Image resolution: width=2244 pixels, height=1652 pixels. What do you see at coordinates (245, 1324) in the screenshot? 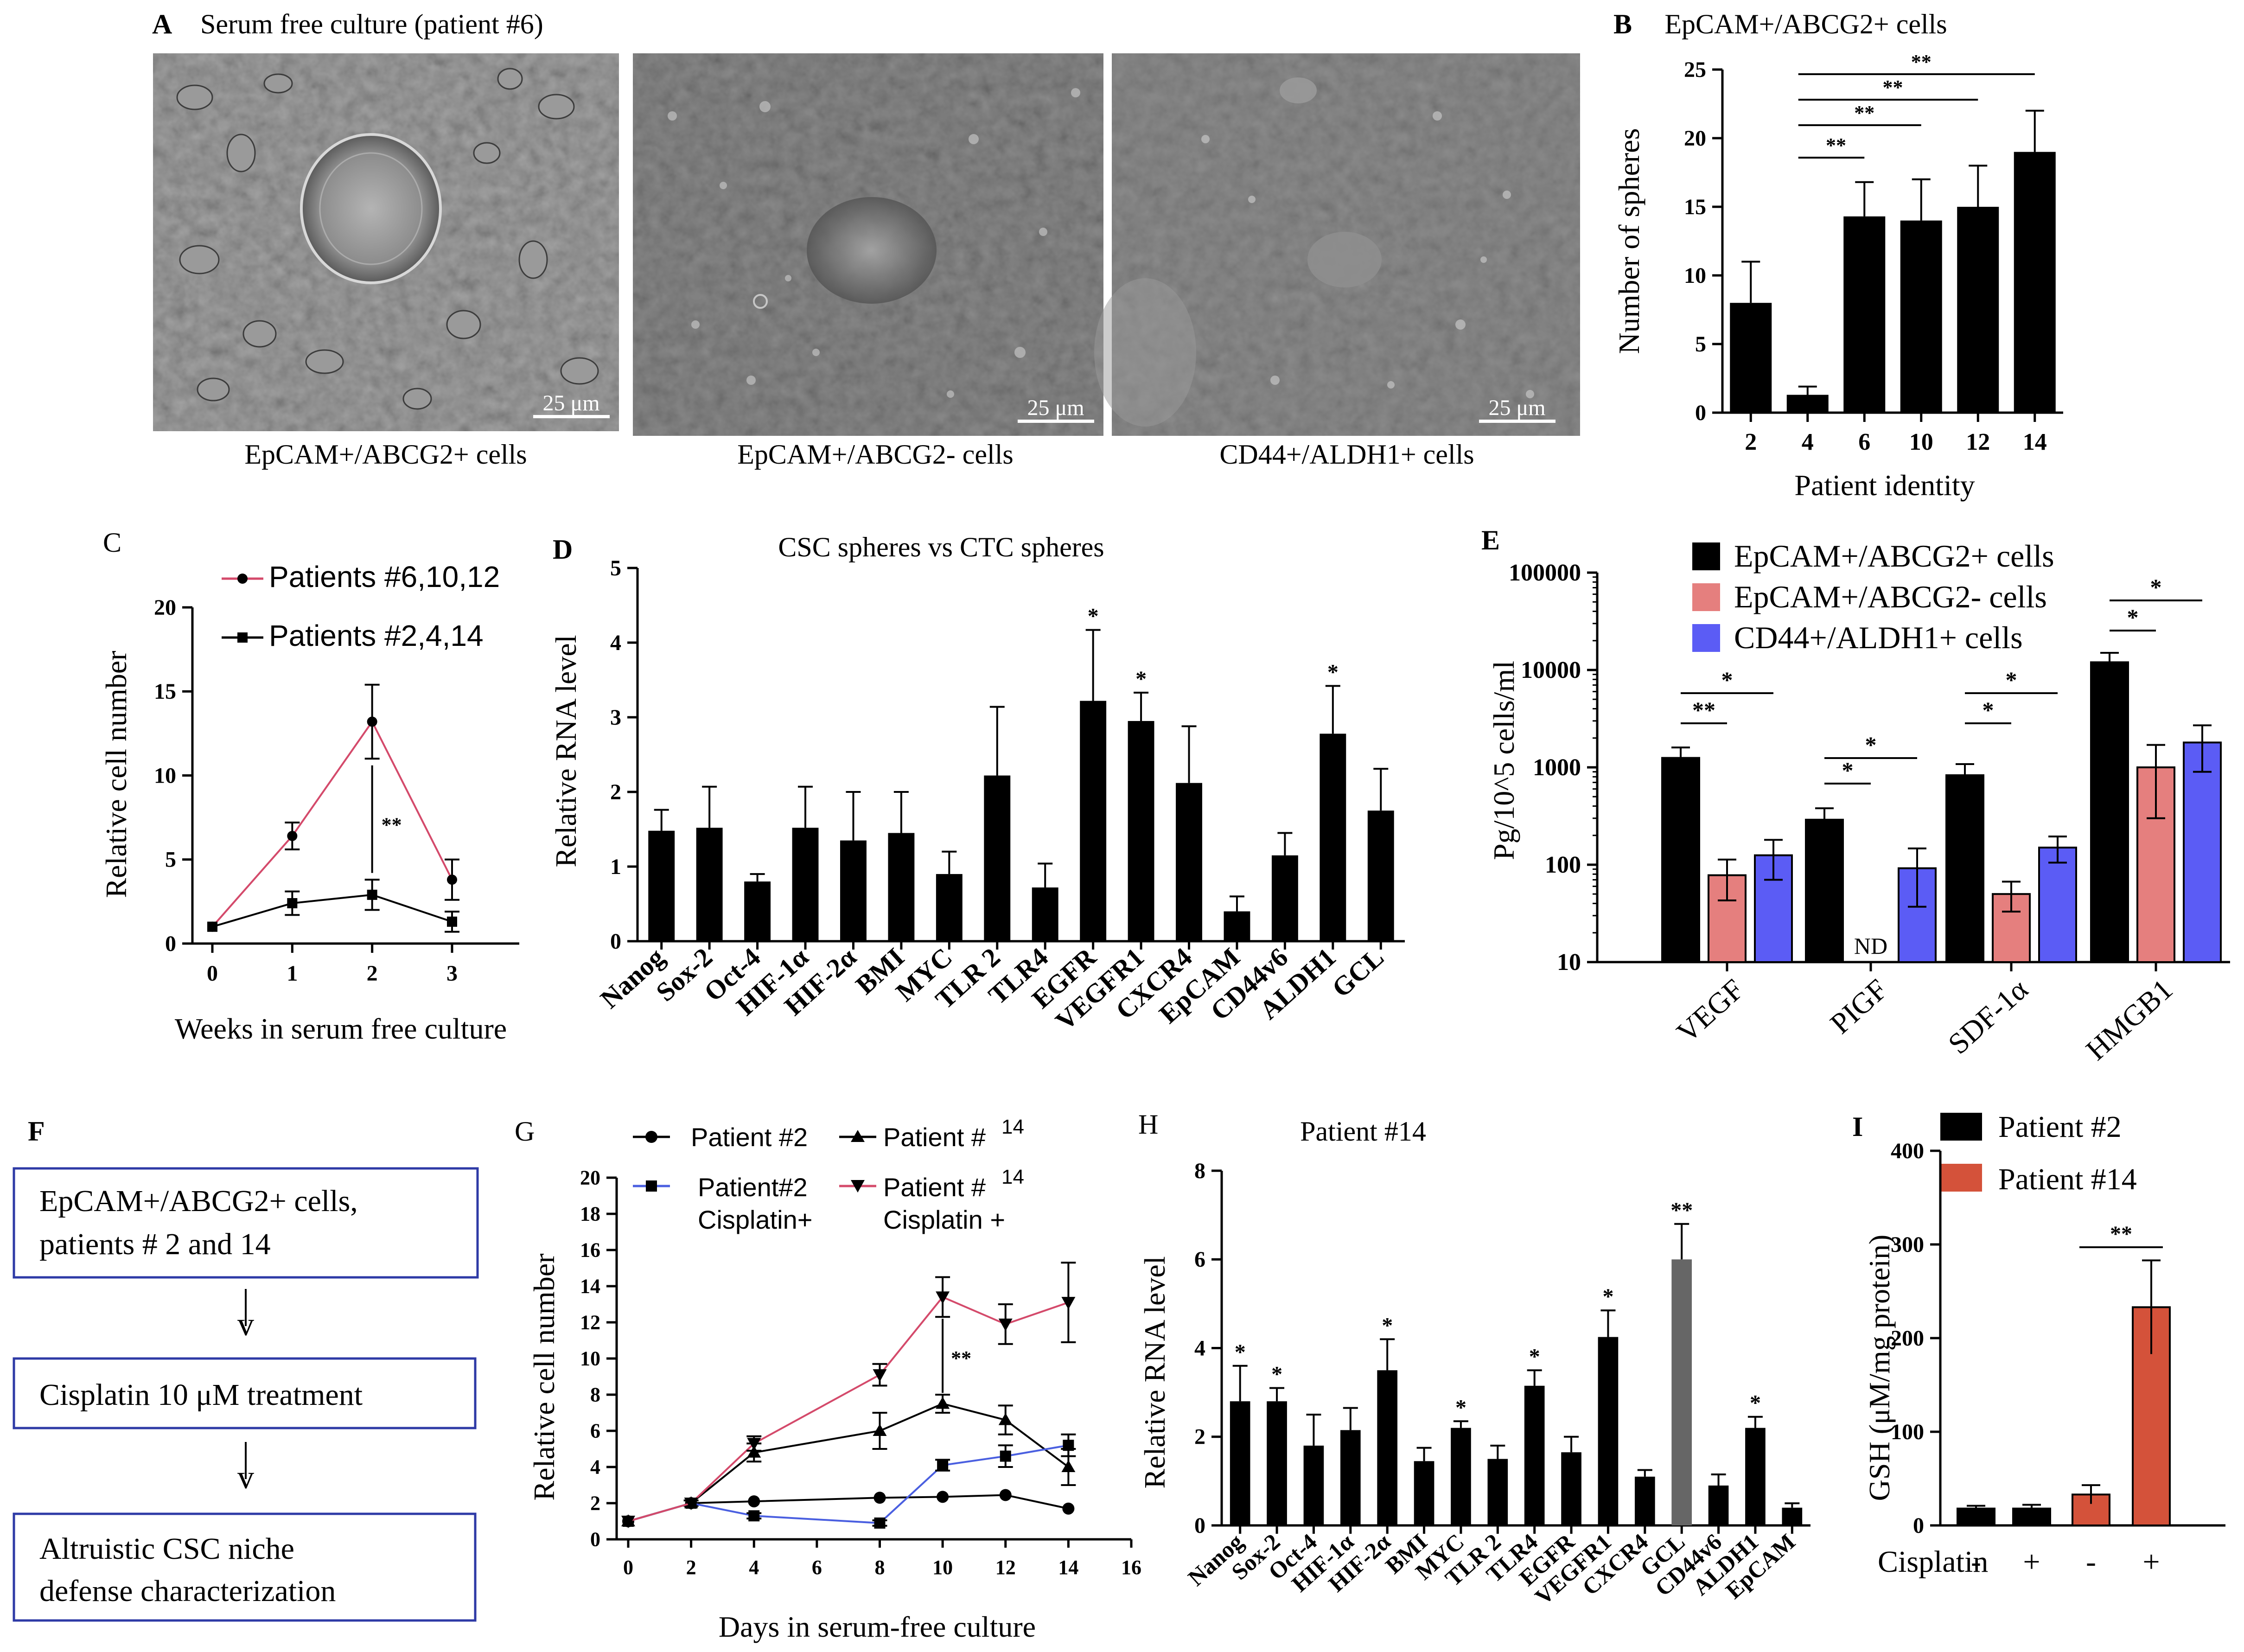
I see `flow-arrow-1: v` at bounding box center [245, 1324].